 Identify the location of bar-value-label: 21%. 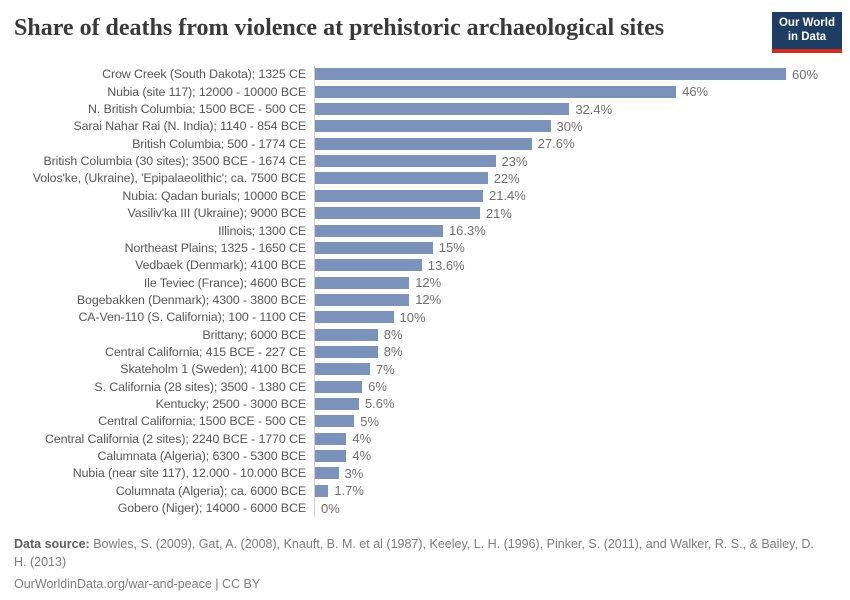
(498, 213).